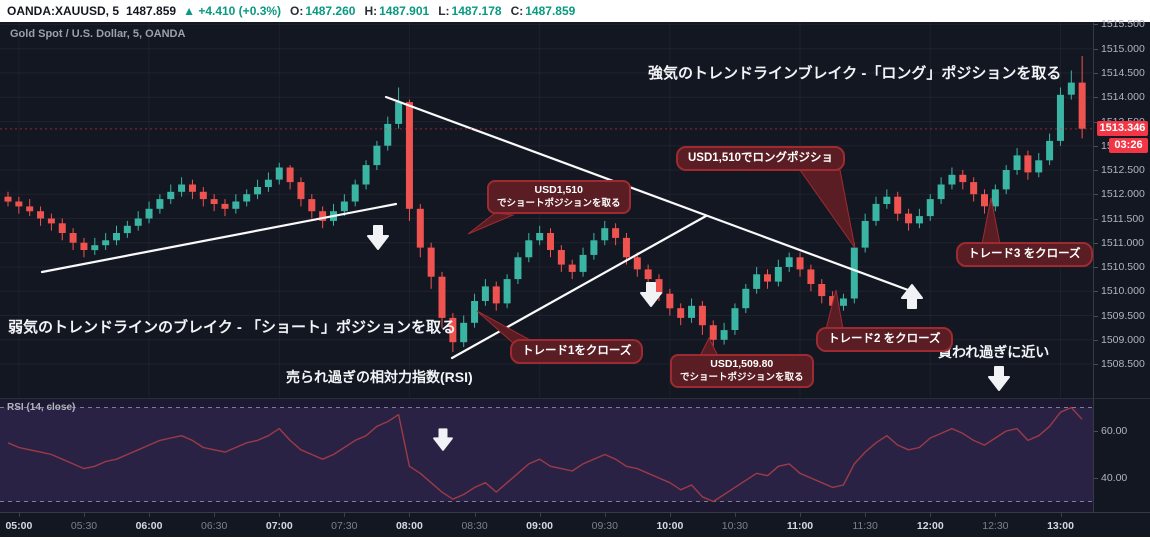  I want to click on callout-long-entry-1510: USD1,510でロングポジショ, so click(761, 158).